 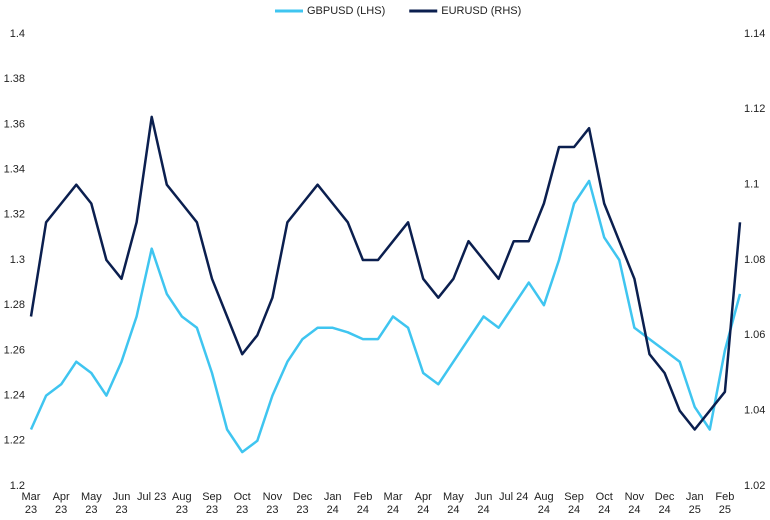 I want to click on x-tick-label: Jul 24, so click(x=514, y=497).